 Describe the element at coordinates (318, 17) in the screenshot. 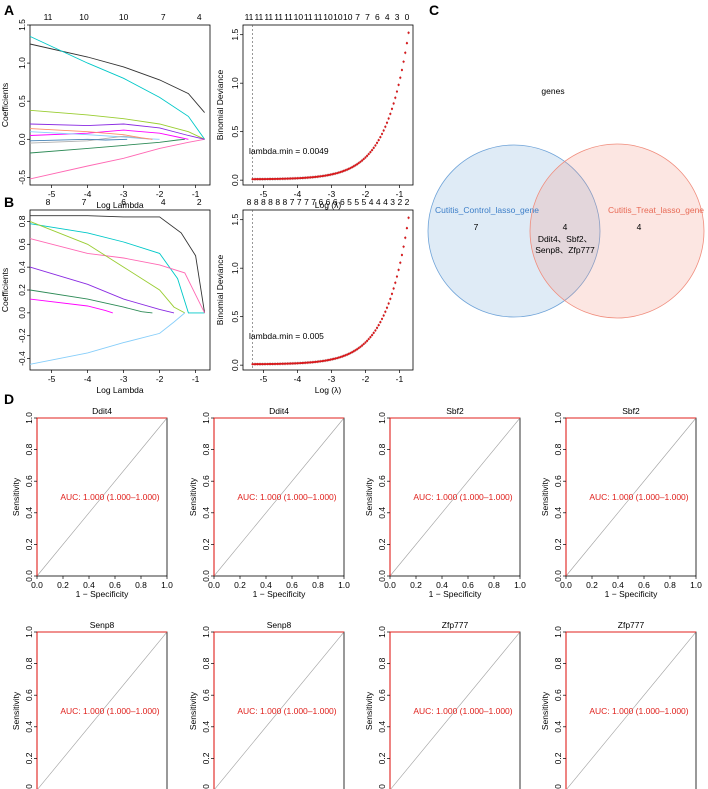

I see `panel-a-dev-top-count: 11` at that location.